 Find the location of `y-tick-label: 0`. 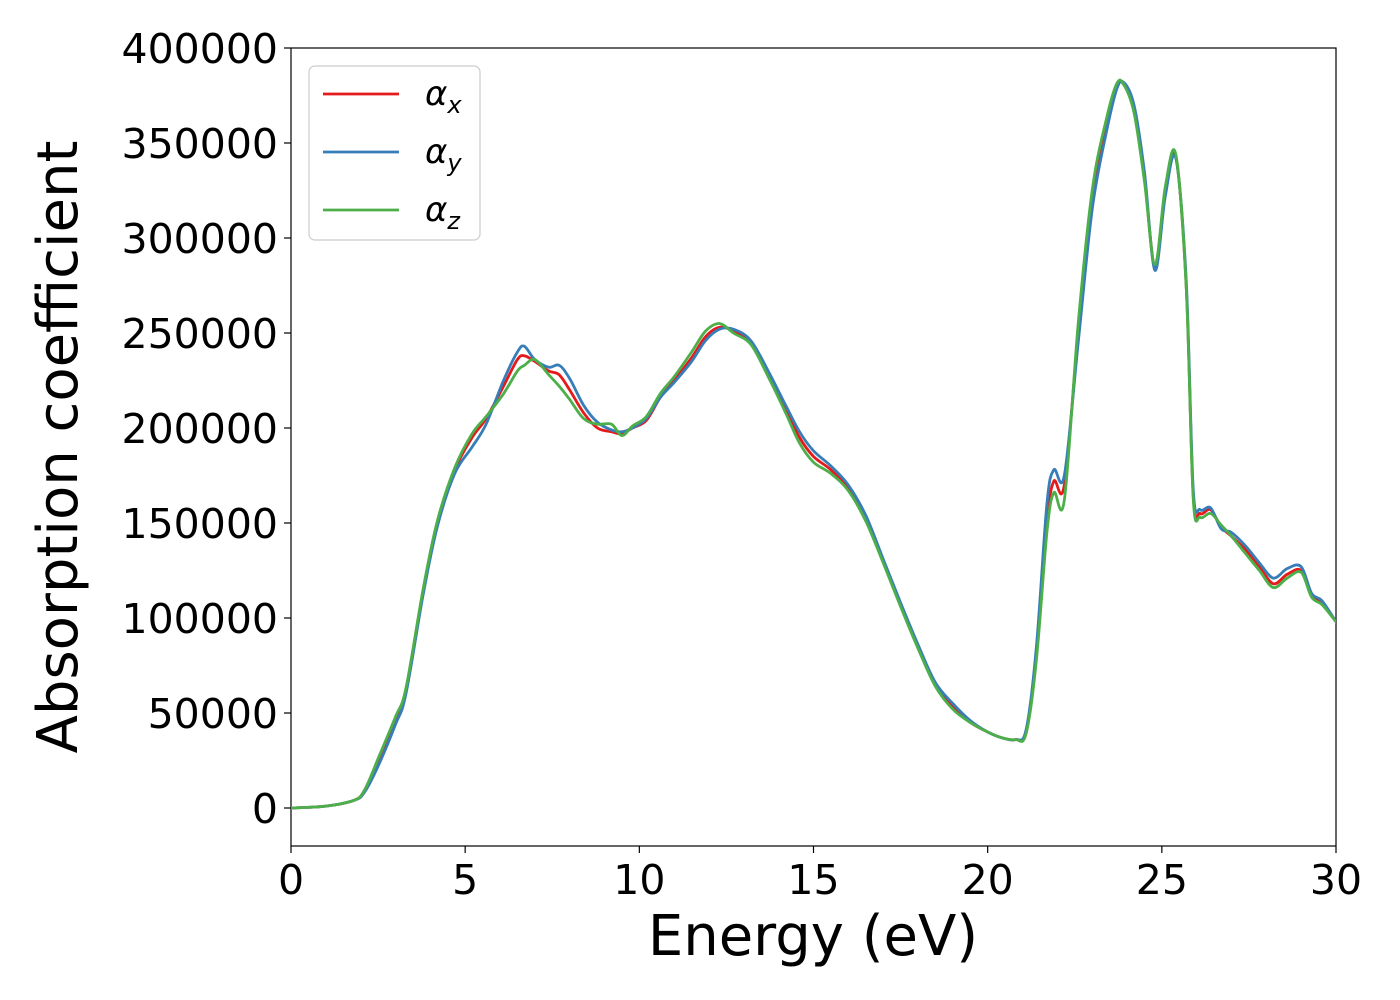

y-tick-label: 0 is located at coordinates (265, 809).